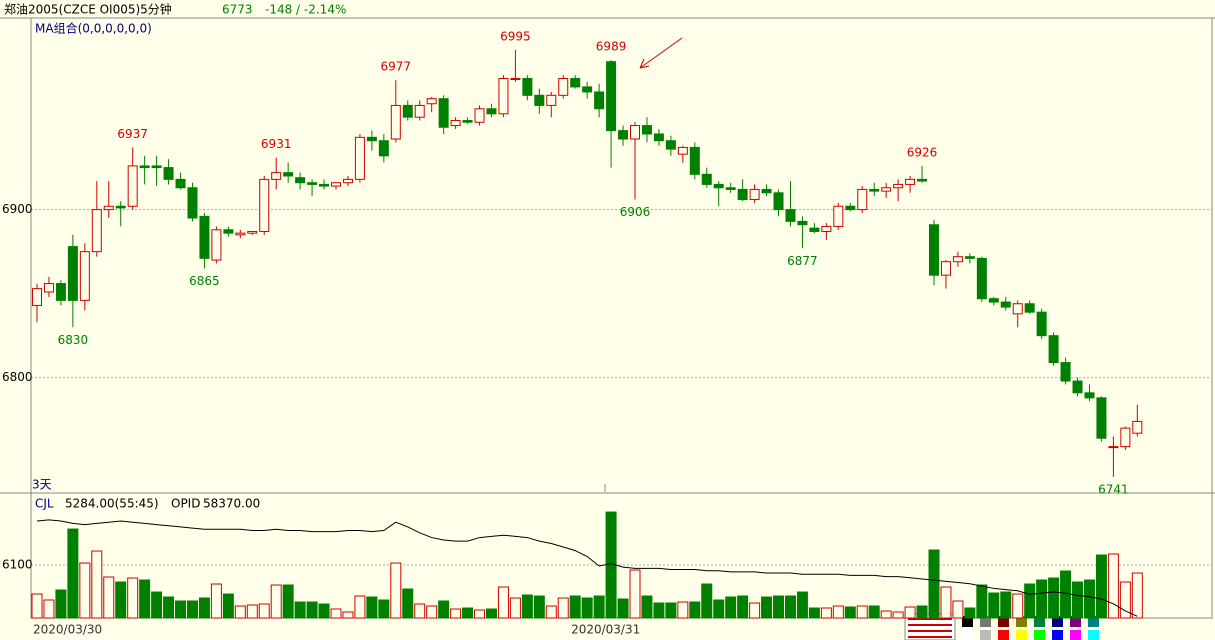  Describe the element at coordinates (42, 485) in the screenshot. I see `period: 3天` at that location.